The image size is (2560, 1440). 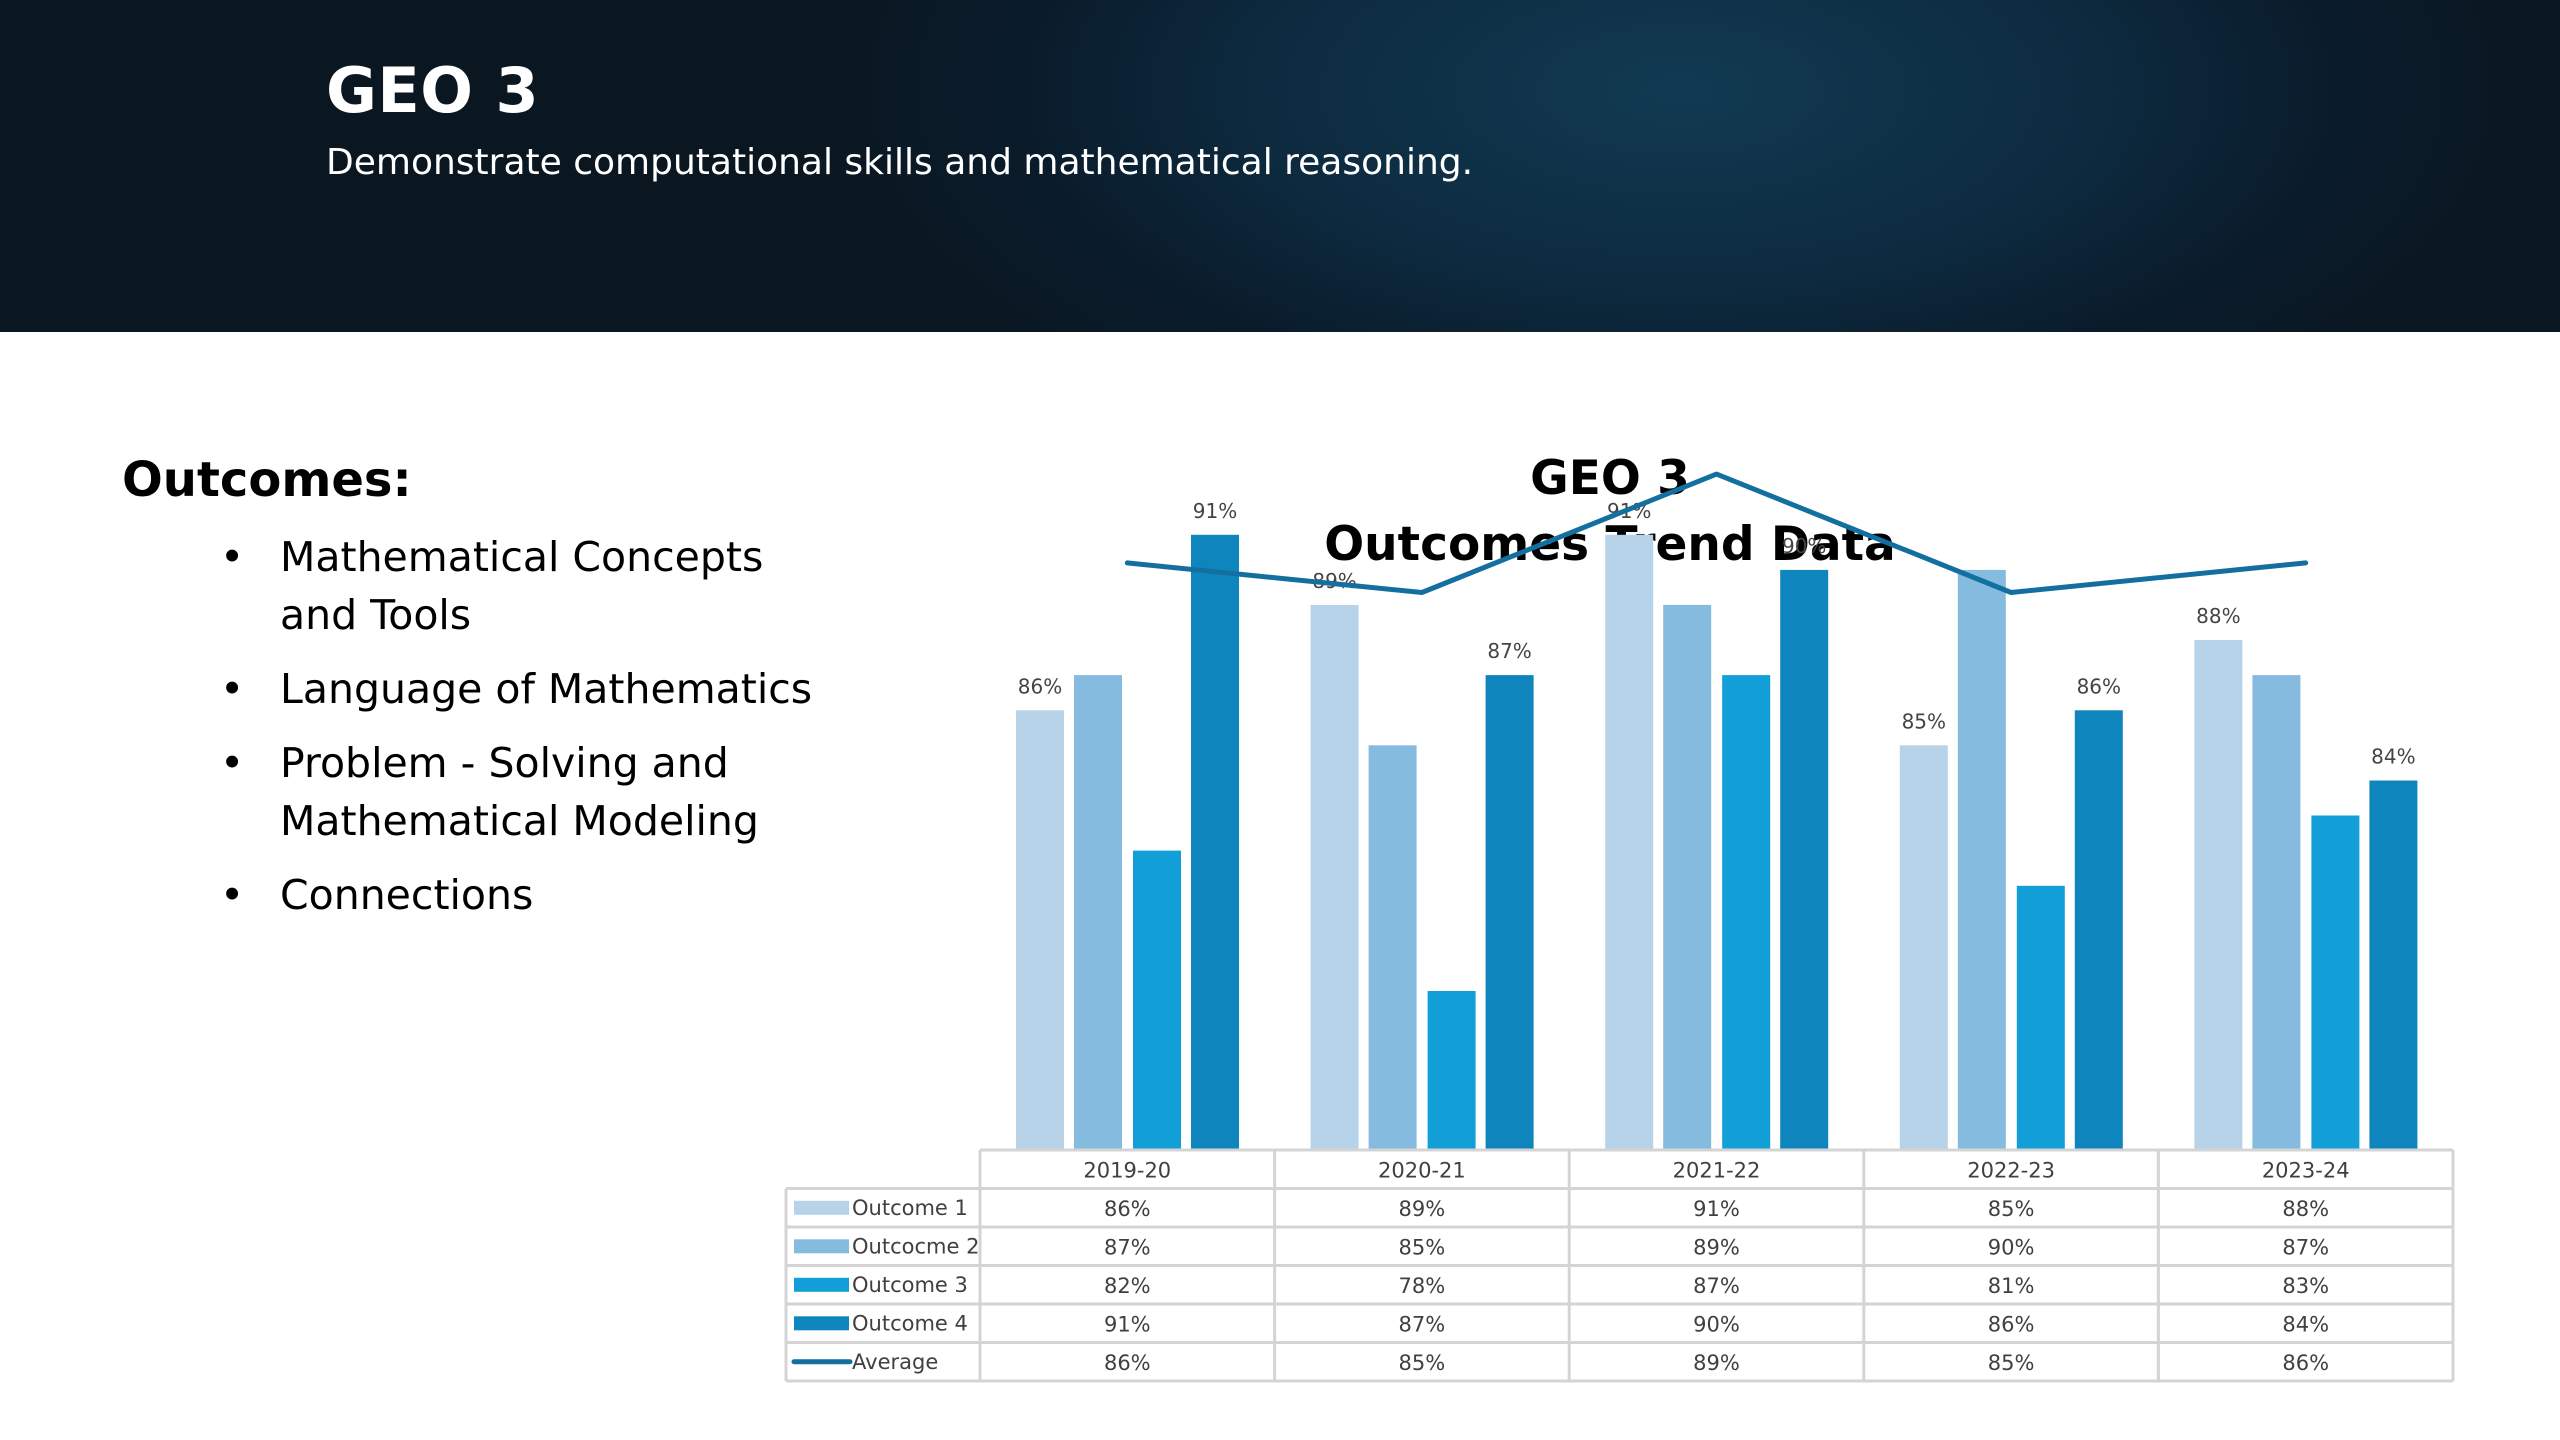 What do you see at coordinates (520, 586) in the screenshot?
I see `outcome-item: Mathematical Concepts and Tools` at bounding box center [520, 586].